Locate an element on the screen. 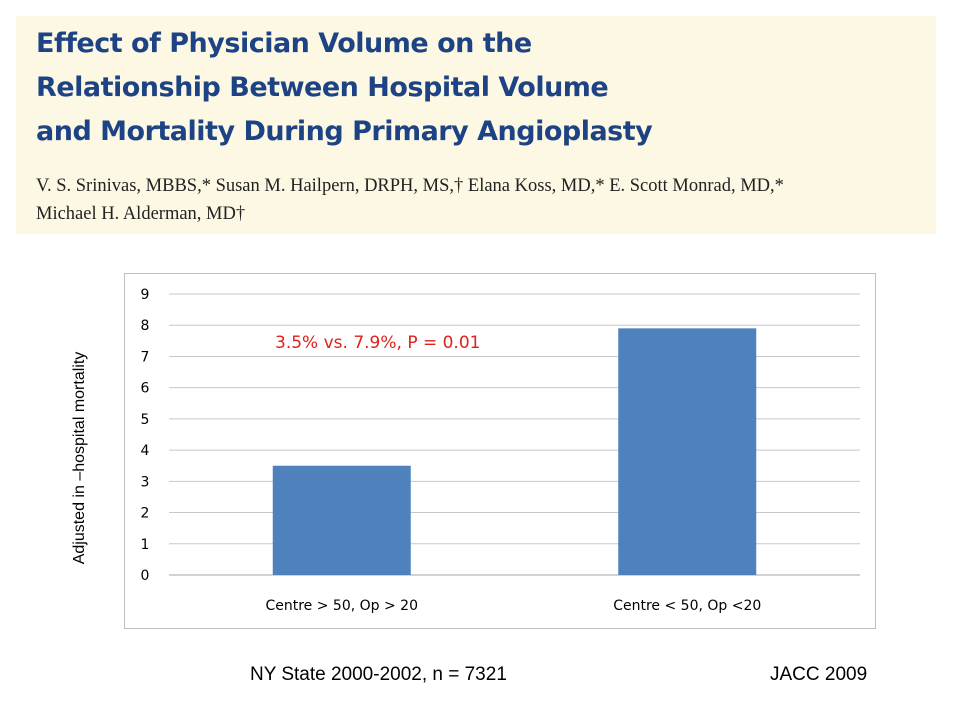 The height and width of the screenshot is (720, 960). x-category-label: Centre > 50, Op > 20 is located at coordinates (341, 606).